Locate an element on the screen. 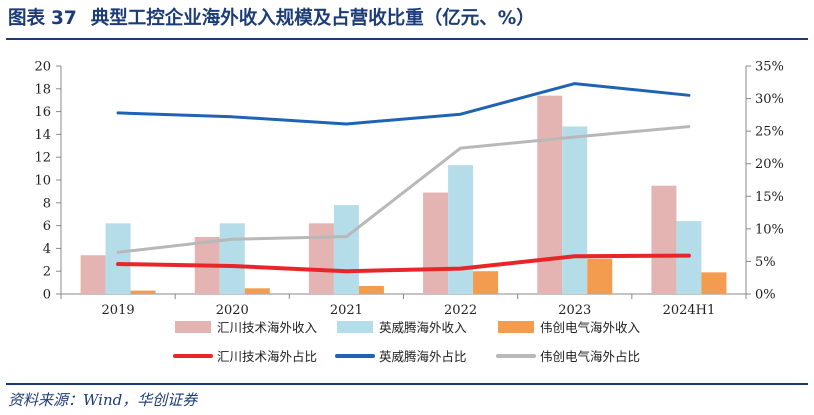 This screenshot has height=415, width=814. legend-label: 汇川技术海外收入 is located at coordinates (267, 327).